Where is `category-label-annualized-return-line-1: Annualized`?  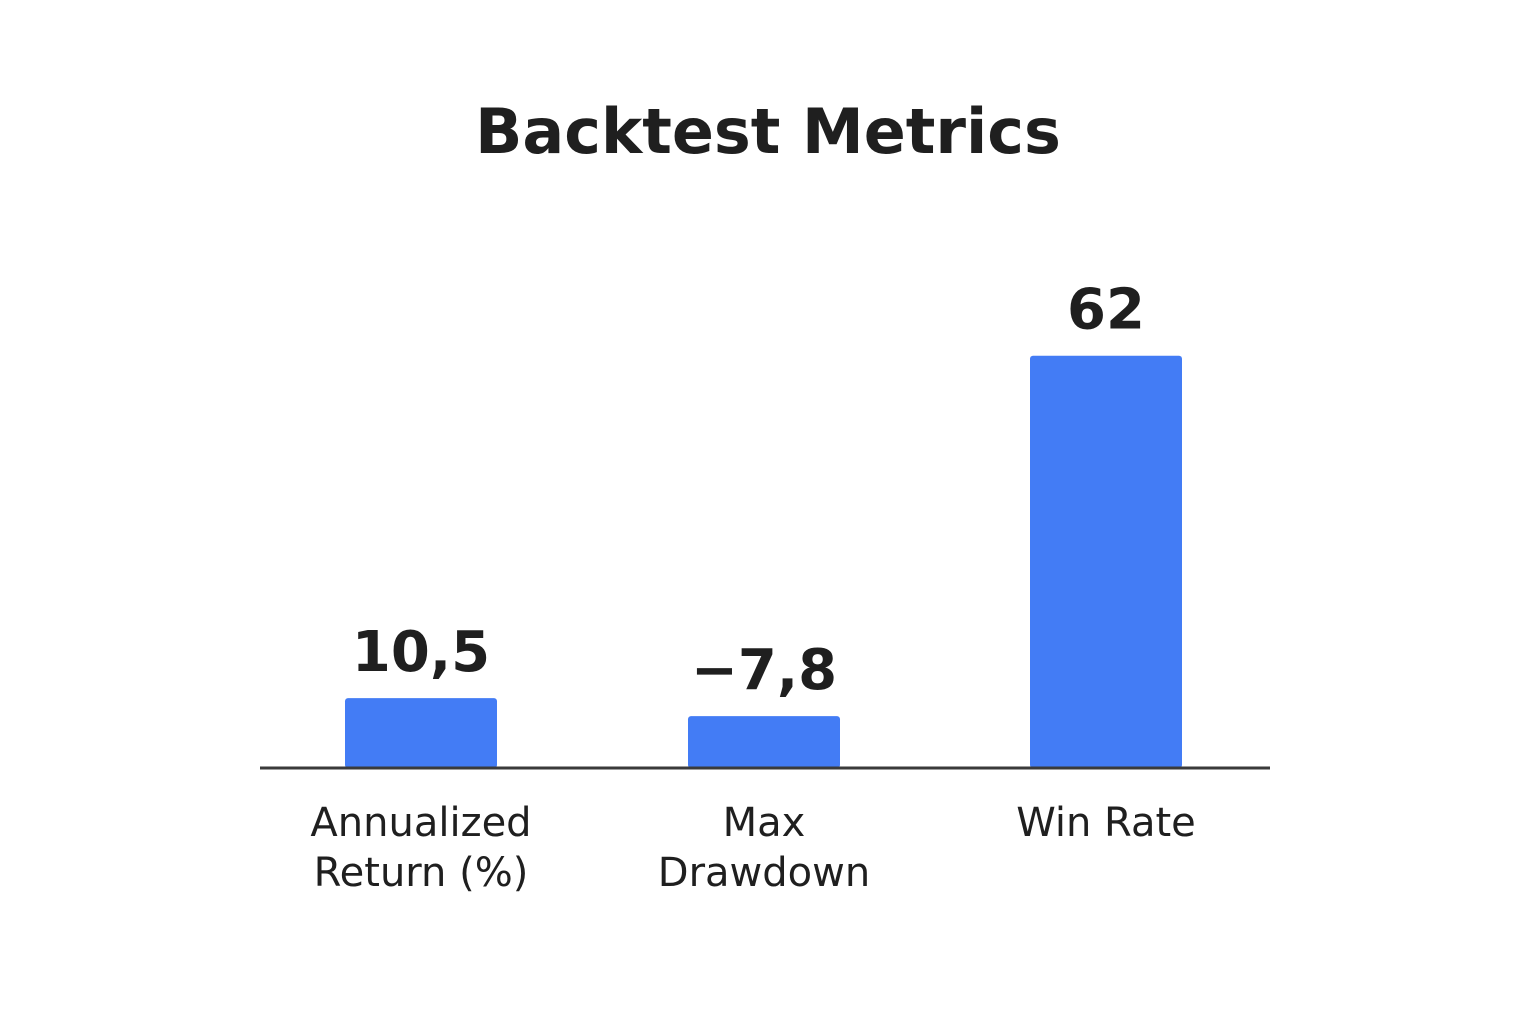 category-label-annualized-return-line-1: Annualized is located at coordinates (420, 823).